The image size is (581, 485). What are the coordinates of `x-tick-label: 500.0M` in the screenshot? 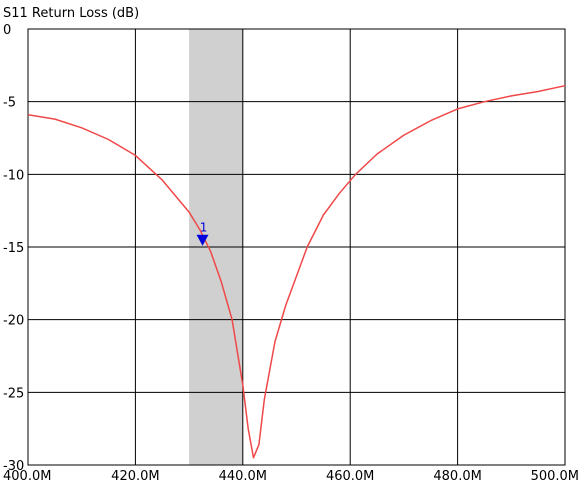 It's located at (555, 476).